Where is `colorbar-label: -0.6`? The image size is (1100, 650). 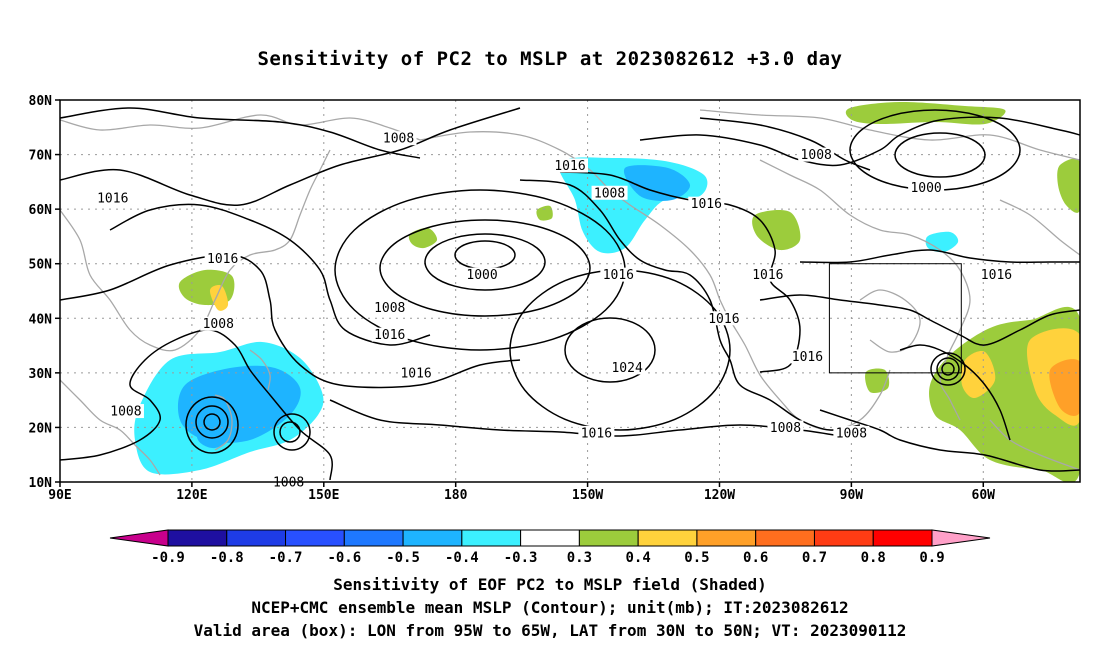 colorbar-label: -0.6 is located at coordinates (344, 558).